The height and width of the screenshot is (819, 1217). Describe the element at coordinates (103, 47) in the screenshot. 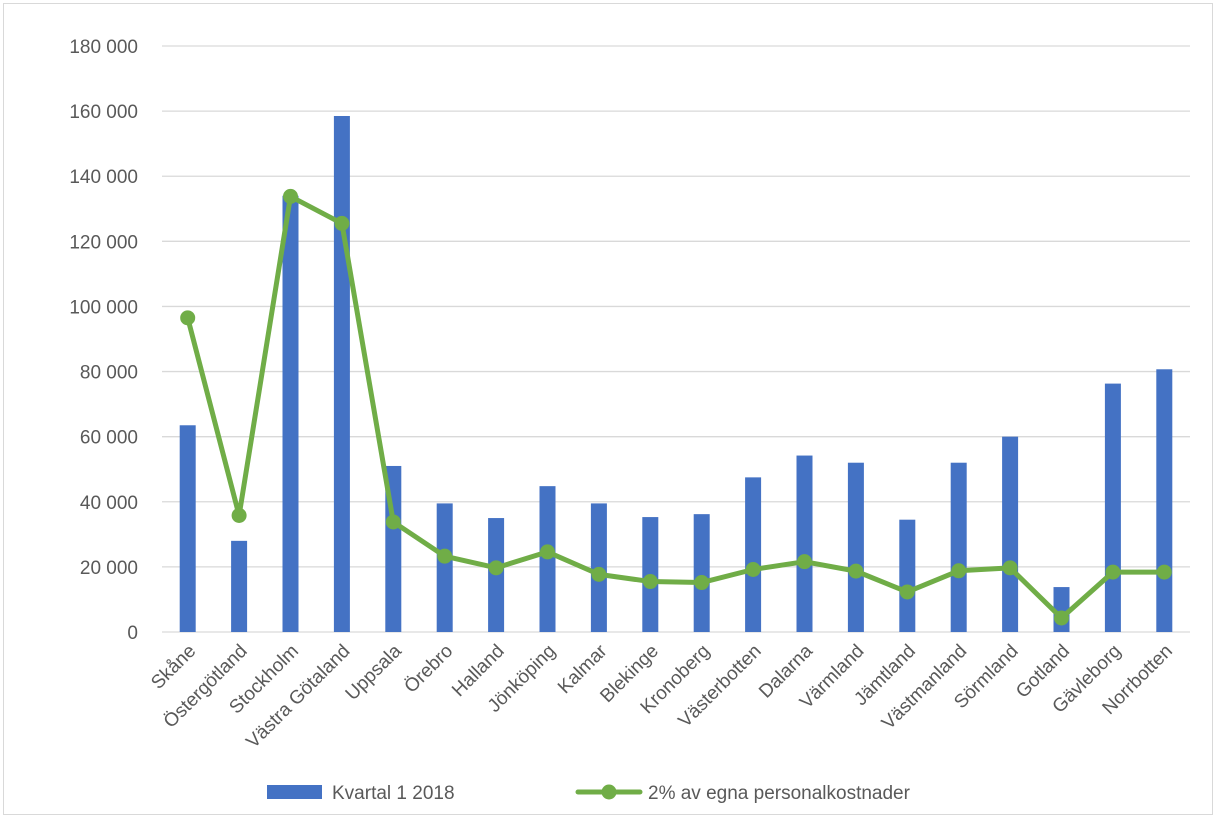

I see `y-tick-label: 180 000` at that location.